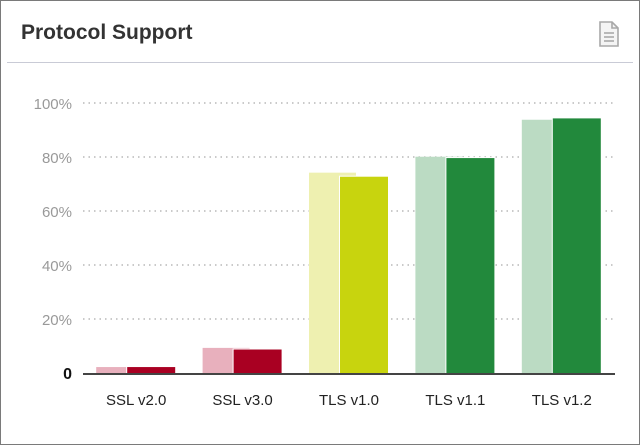 Image resolution: width=640 pixels, height=445 pixels. I want to click on x-category-label: TLS v1.0, so click(349, 400).